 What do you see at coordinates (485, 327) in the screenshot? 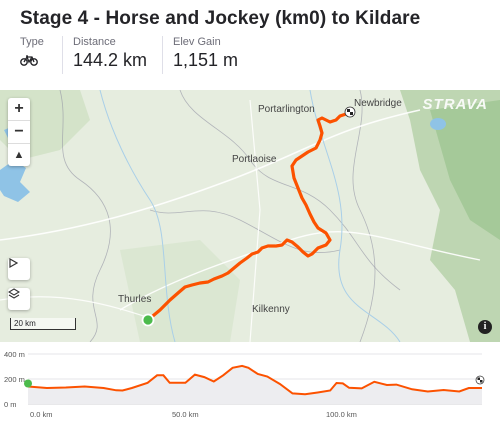
I see `info-icon: i` at bounding box center [485, 327].